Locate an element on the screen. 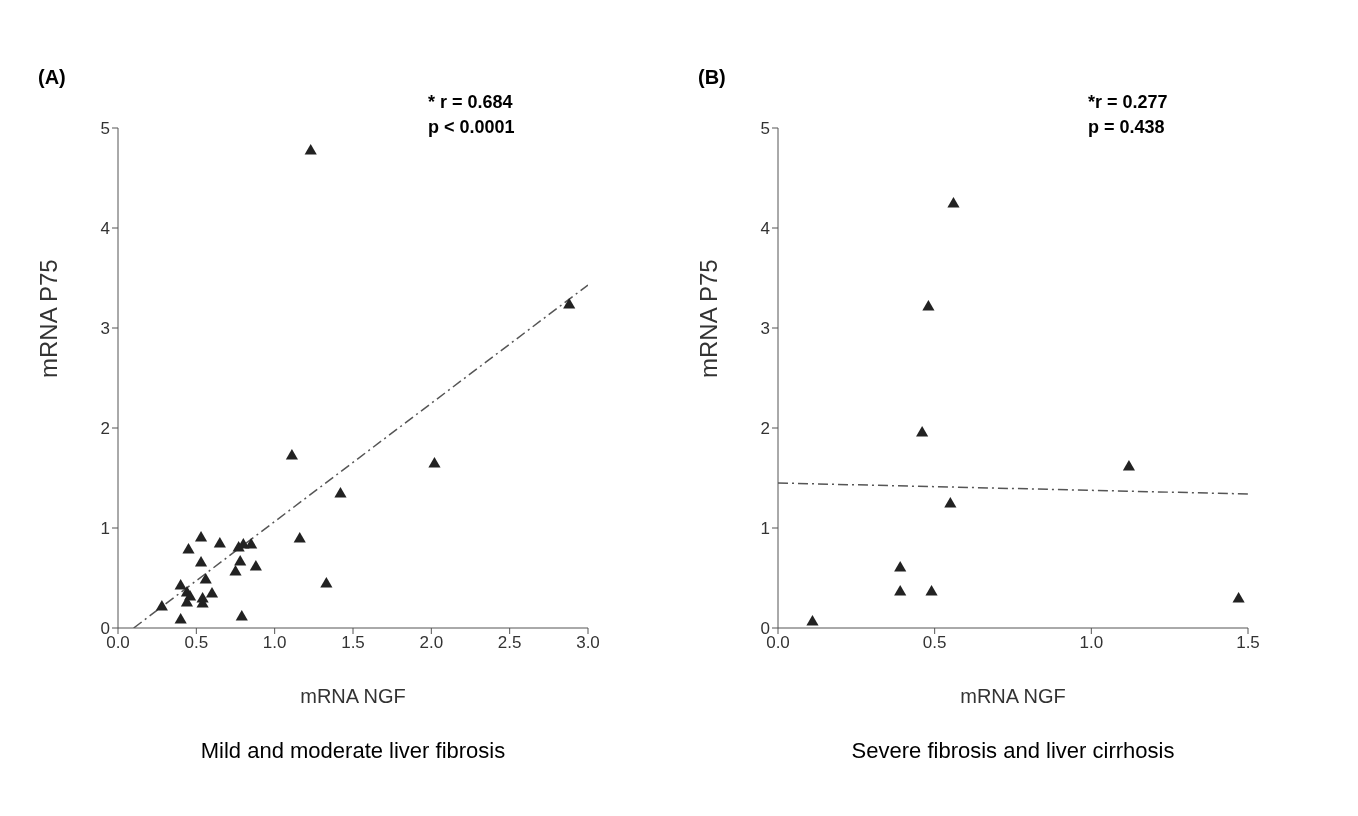 Image resolution: width=1358 pixels, height=816 pixels. text: Severe fibrosis and liver cirrhosis is located at coordinates (1013, 751).